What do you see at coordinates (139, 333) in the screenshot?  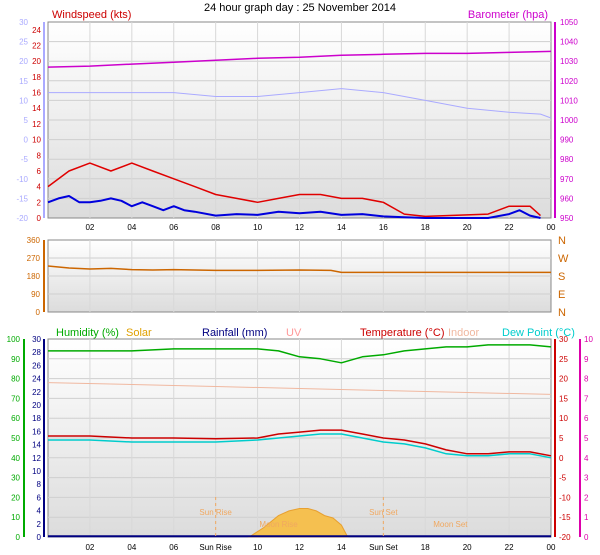 I see `solar-label: Solar` at bounding box center [139, 333].